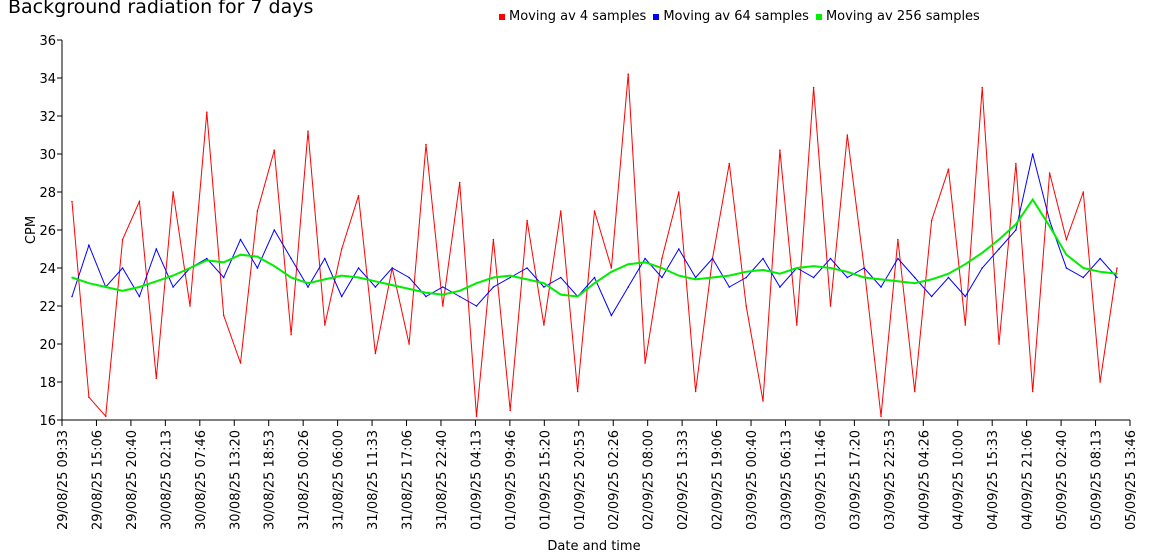  What do you see at coordinates (656, 16) in the screenshot?
I see `legend-swatch-64-samples` at bounding box center [656, 16].